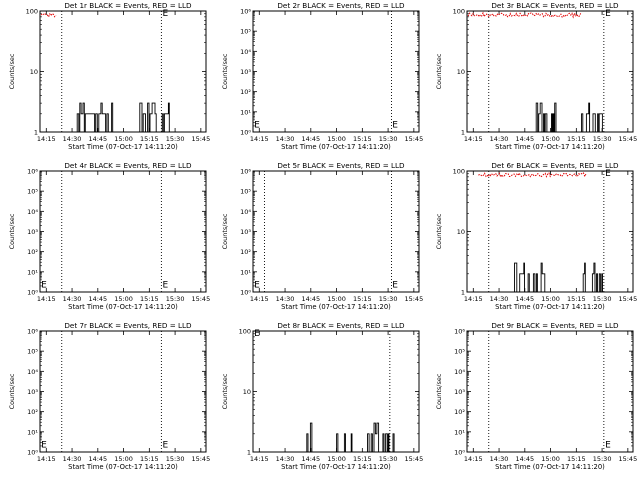 This screenshot has width=640, height=480. I want to click on chart-title: Det 4r BLACK = Events, RED = LLD, so click(128, 165).